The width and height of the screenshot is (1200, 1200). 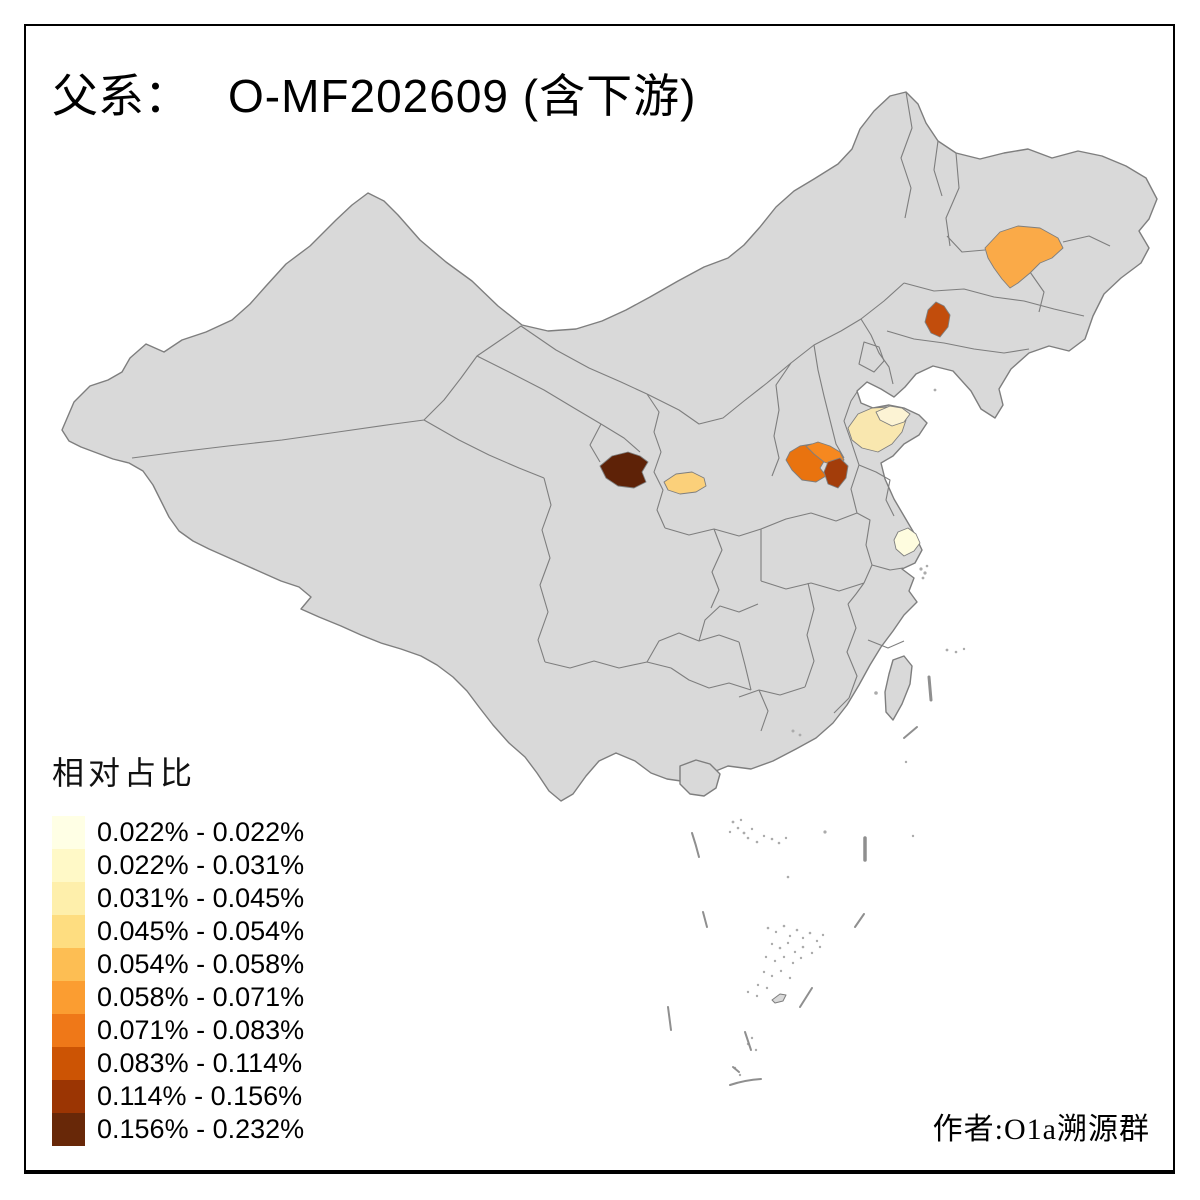 I want to click on legend-row: 0.071% - 0.083%, so click(x=178, y=1030).